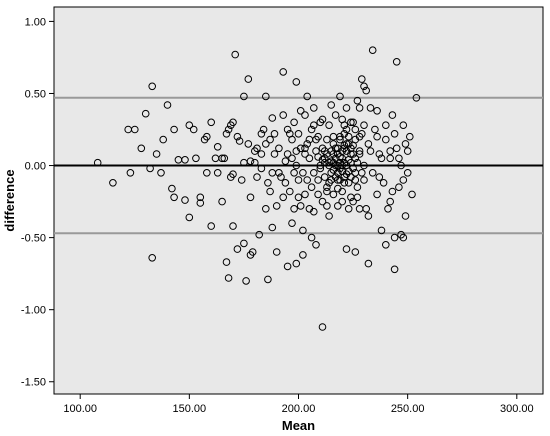 The height and width of the screenshot is (436, 550). What do you see at coordinates (35, 94) in the screenshot?
I see `y-tick-label: 0.50` at bounding box center [35, 94].